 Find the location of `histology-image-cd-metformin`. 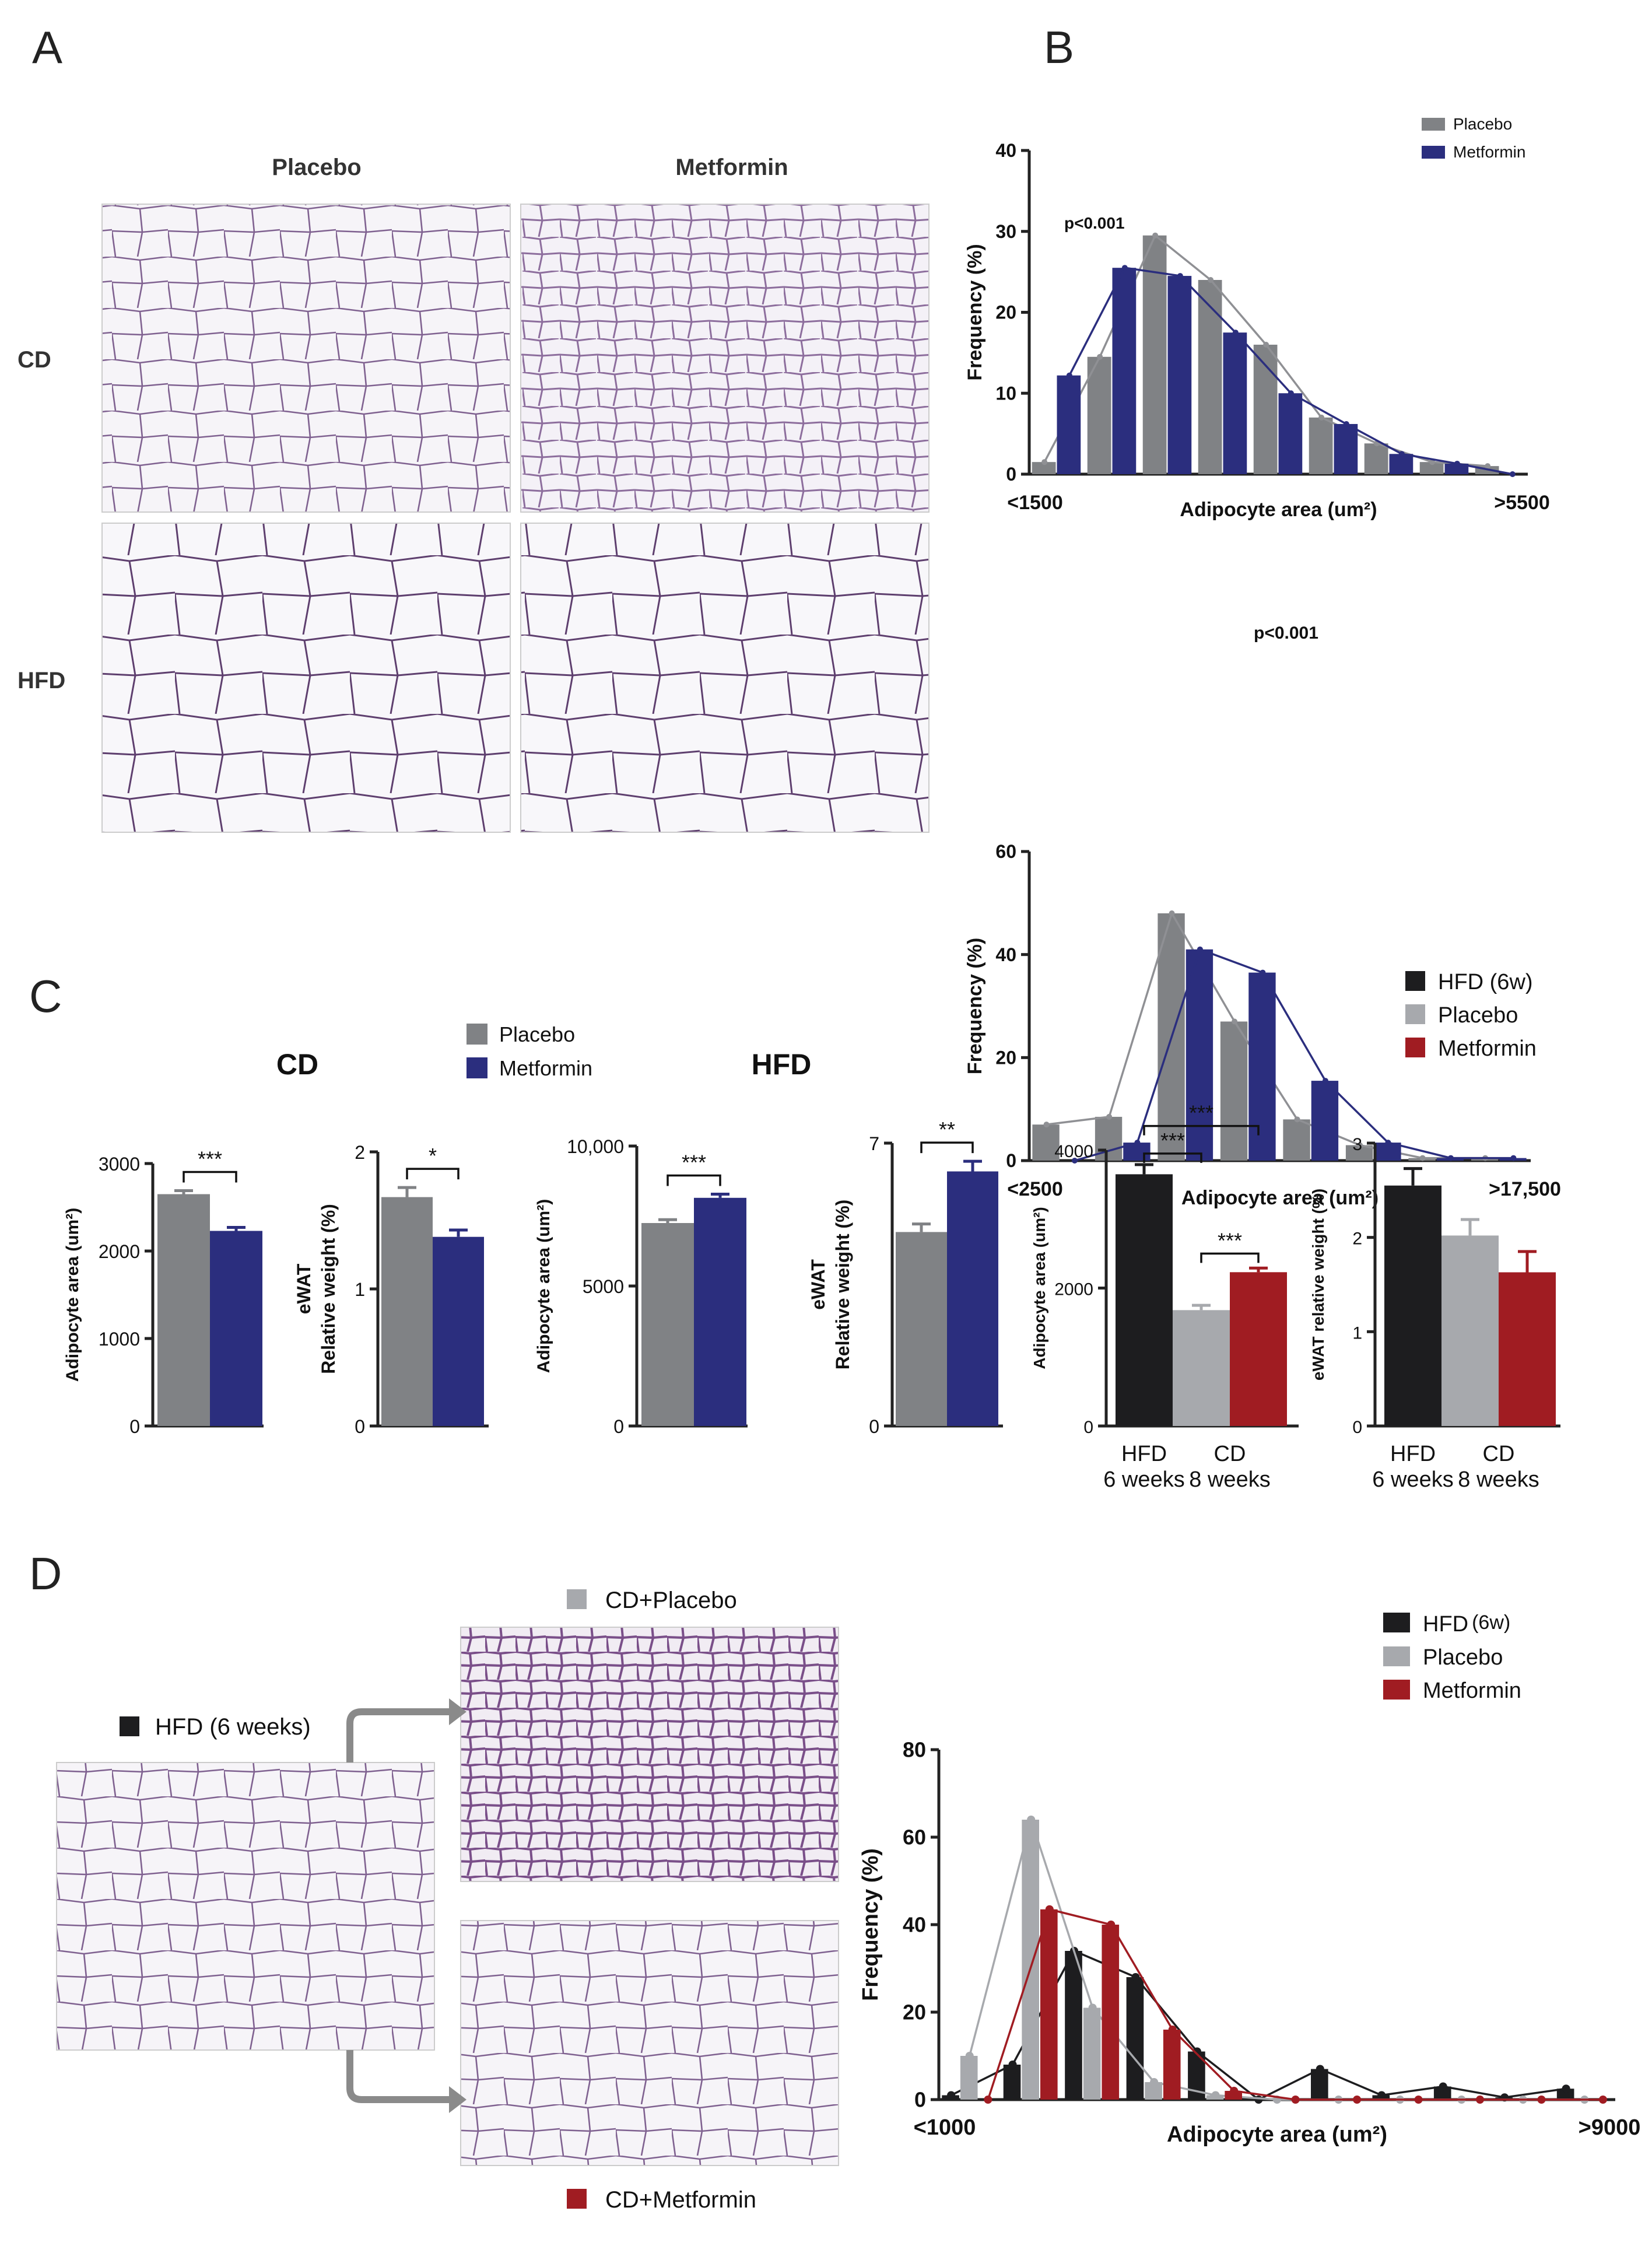

histology-image-cd-metformin is located at coordinates (725, 358).